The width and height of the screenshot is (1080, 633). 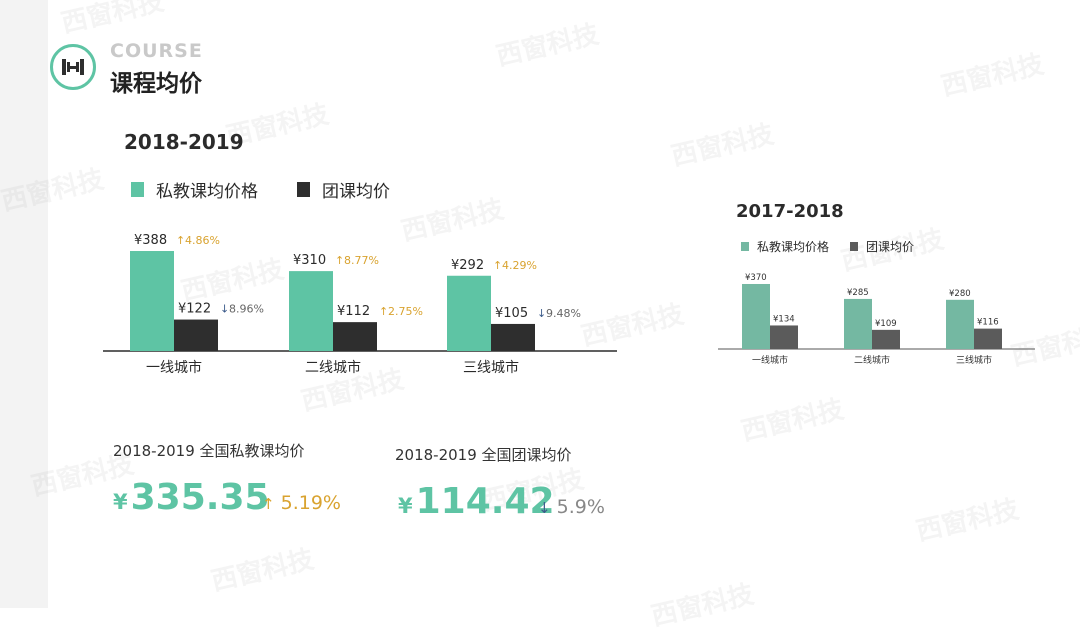 What do you see at coordinates (246, 309) in the screenshot?
I see `change-label: 8.96%` at bounding box center [246, 309].